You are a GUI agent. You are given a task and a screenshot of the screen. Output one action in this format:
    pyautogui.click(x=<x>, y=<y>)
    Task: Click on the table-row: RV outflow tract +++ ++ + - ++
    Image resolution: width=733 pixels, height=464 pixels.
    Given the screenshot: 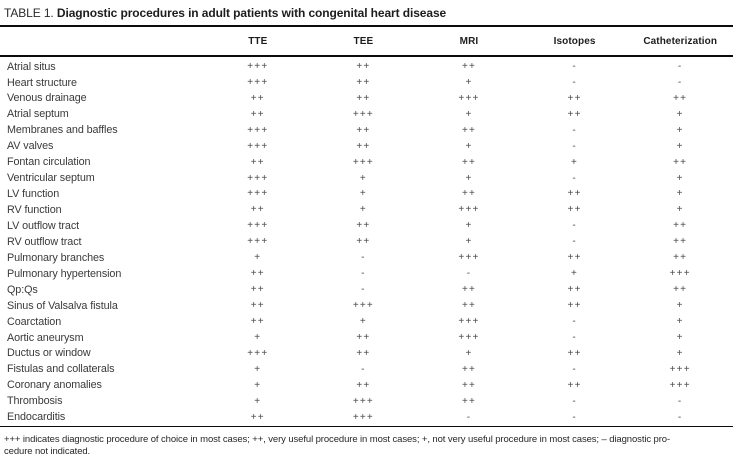 What is the action you would take?
    pyautogui.click(x=366, y=242)
    